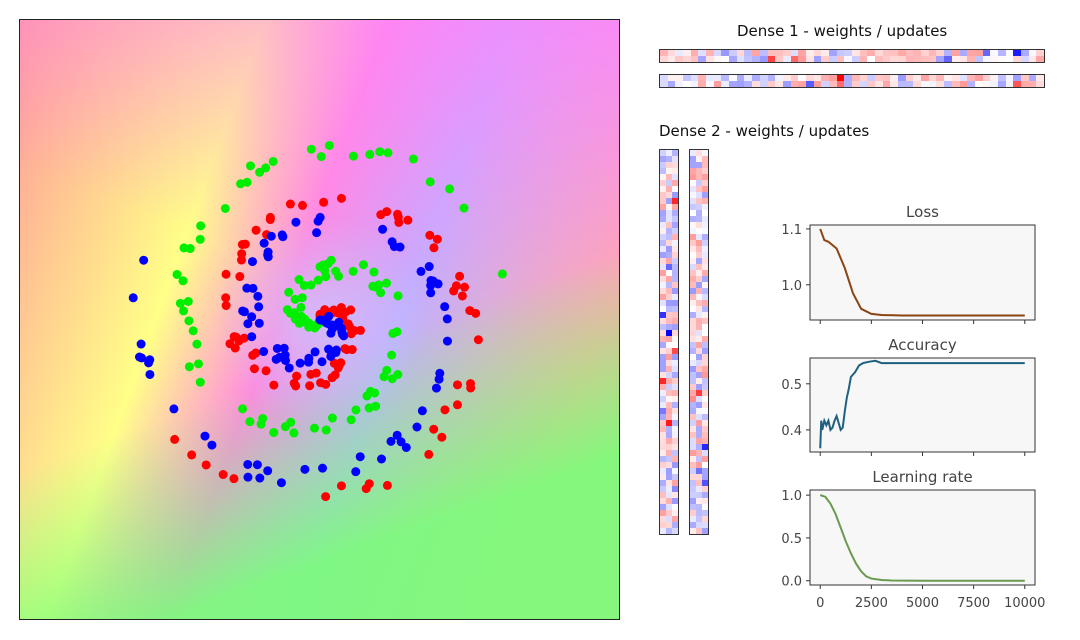 The height and width of the screenshot is (640, 1080). I want to click on y-tick-label: 0.0, so click(791, 582).